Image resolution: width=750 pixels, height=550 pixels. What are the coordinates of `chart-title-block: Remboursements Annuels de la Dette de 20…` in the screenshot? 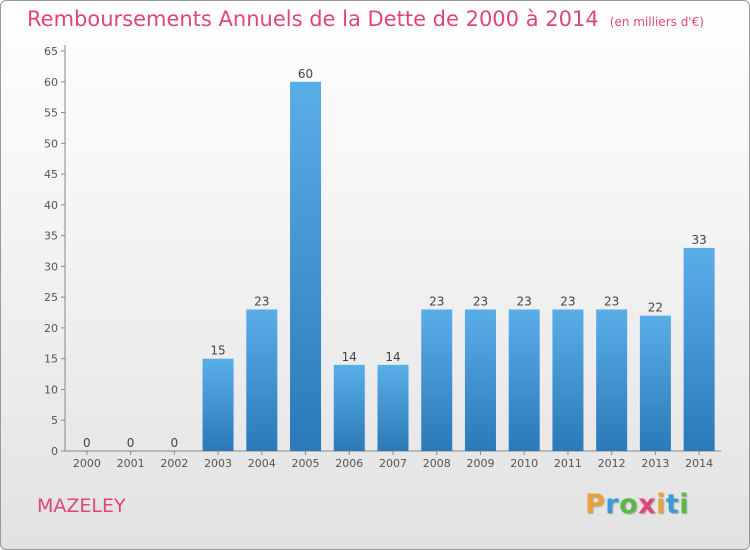 It's located at (365, 19).